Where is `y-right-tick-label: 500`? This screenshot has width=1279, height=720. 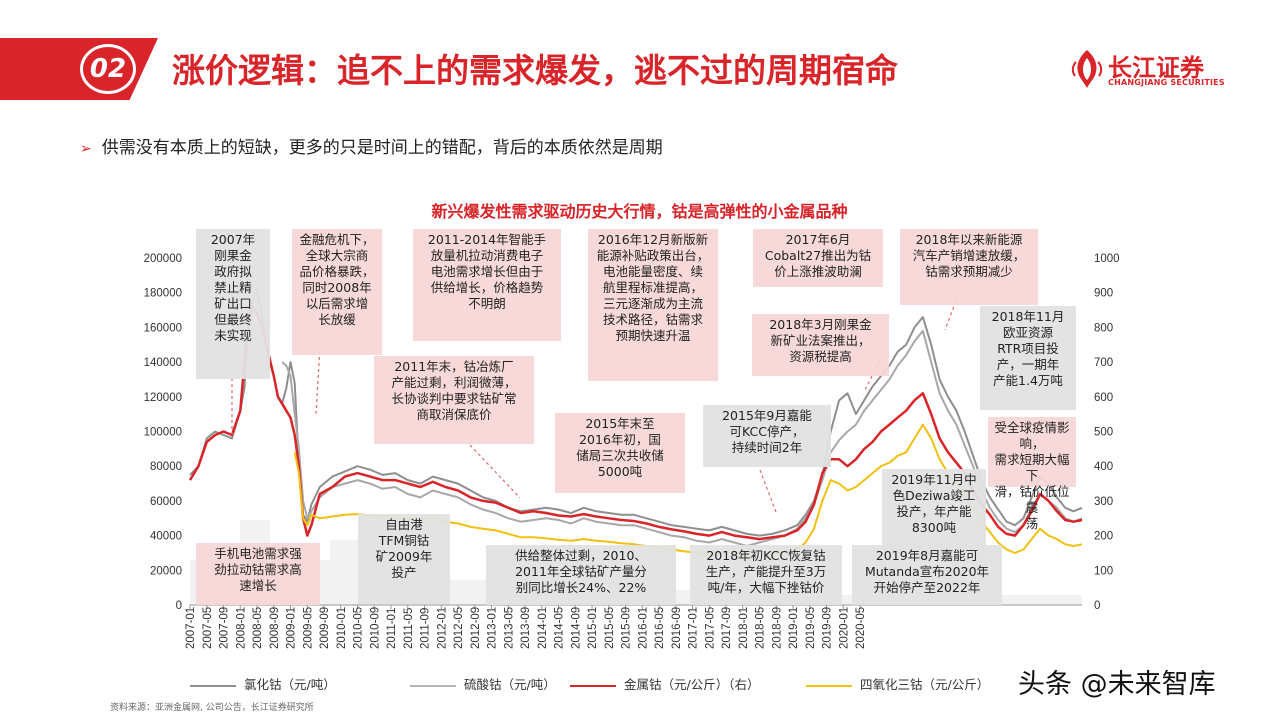 y-right-tick-label: 500 is located at coordinates (1103, 433).